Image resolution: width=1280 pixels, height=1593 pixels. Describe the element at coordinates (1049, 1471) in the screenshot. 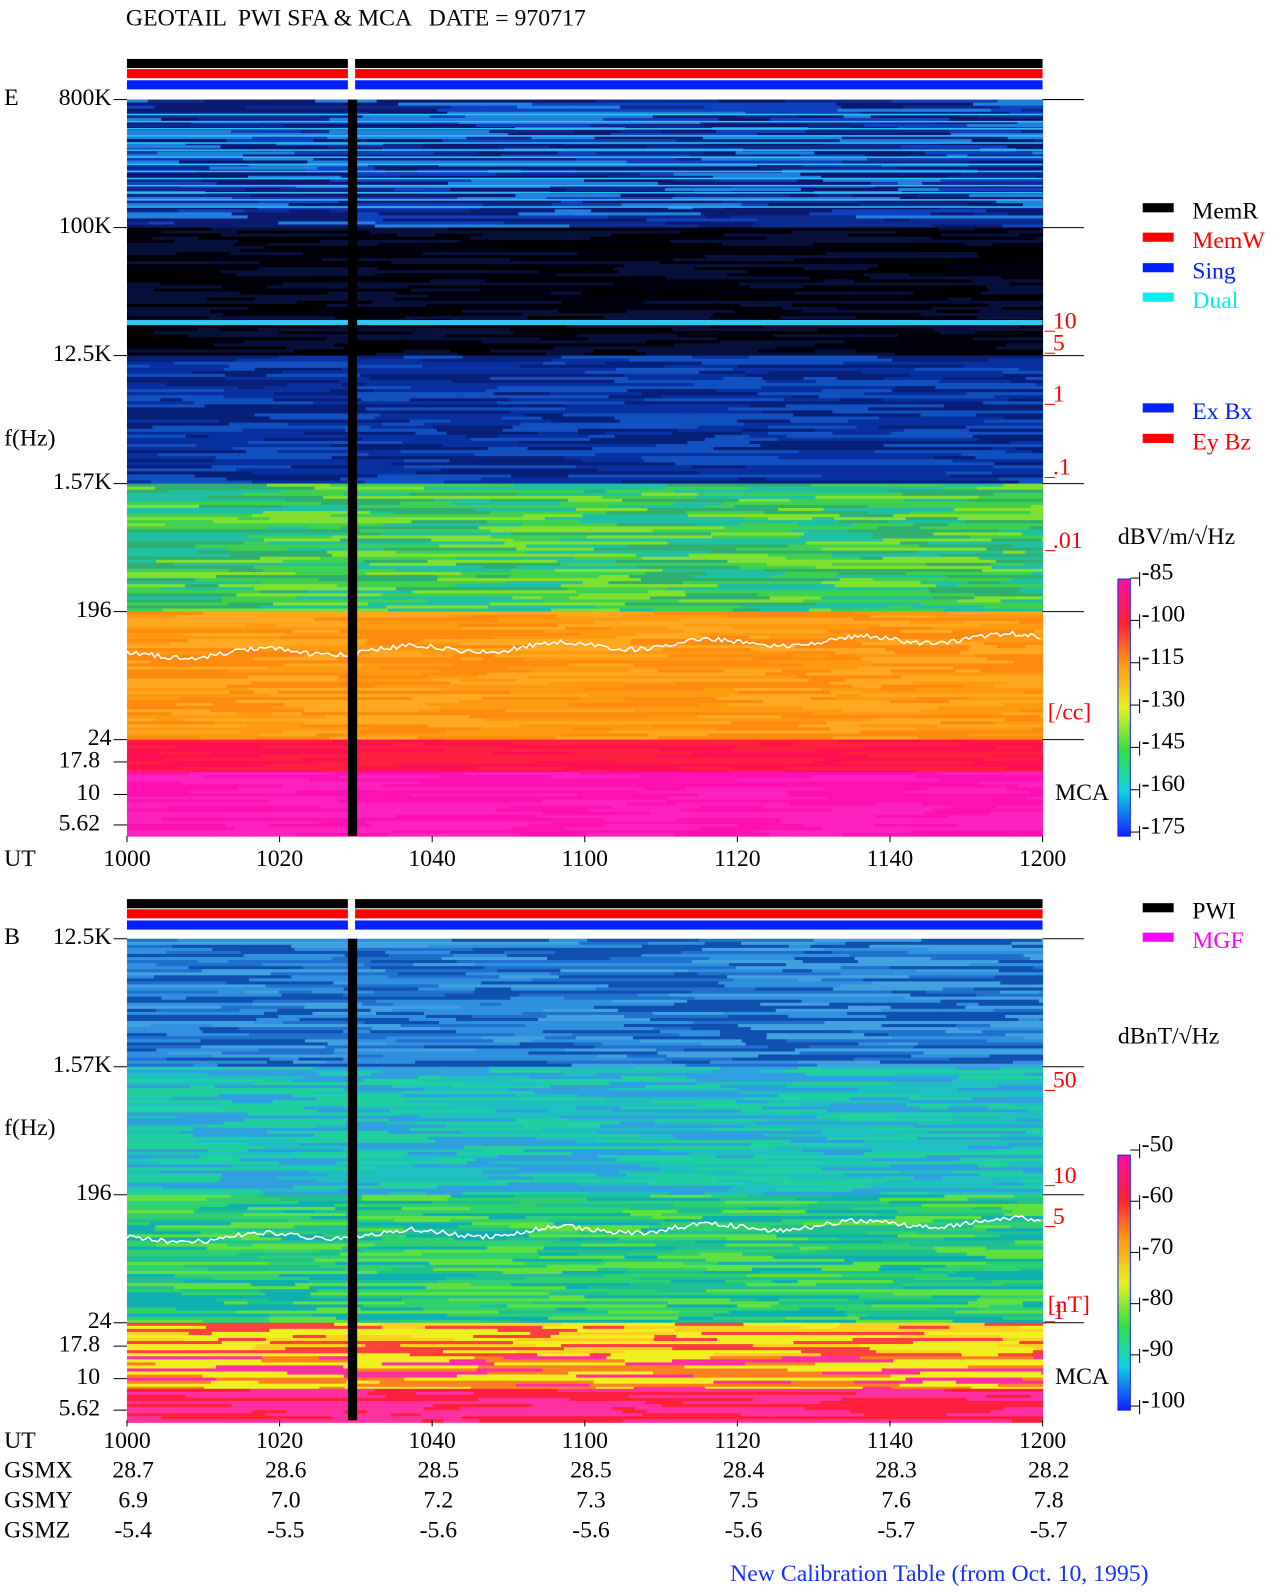

I see `orbit-value: 28.2` at that location.